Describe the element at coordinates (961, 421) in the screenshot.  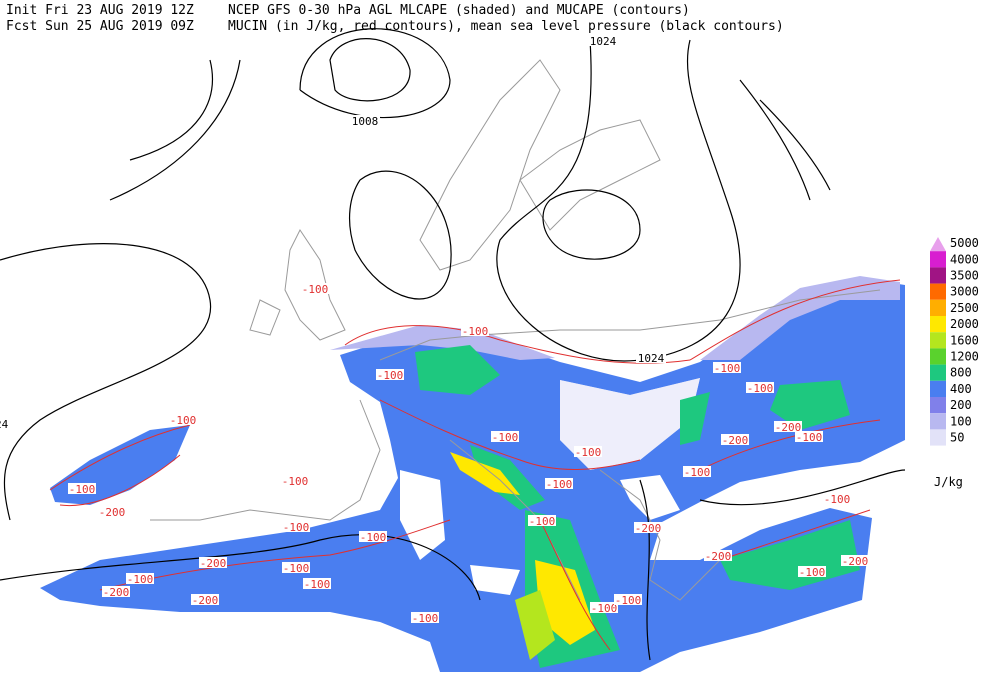
I see `legend-label: 100` at that location.